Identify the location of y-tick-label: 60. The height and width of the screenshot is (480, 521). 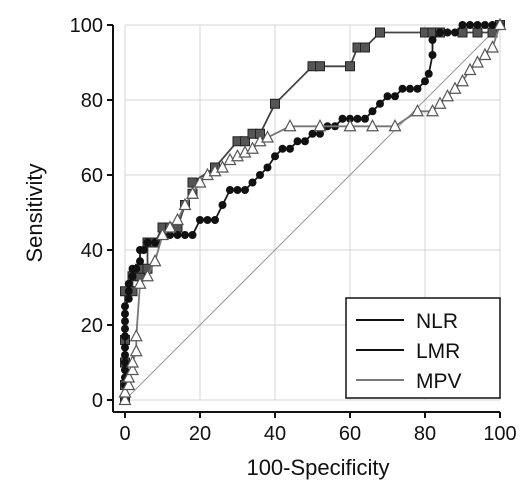
(92, 176).